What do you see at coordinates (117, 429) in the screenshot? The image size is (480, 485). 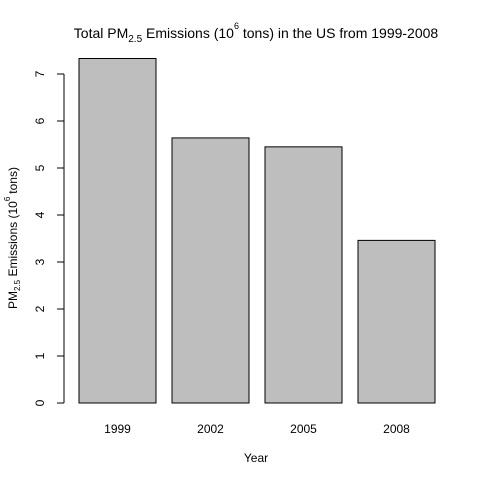 I see `x-tick-label: 1999` at bounding box center [117, 429].